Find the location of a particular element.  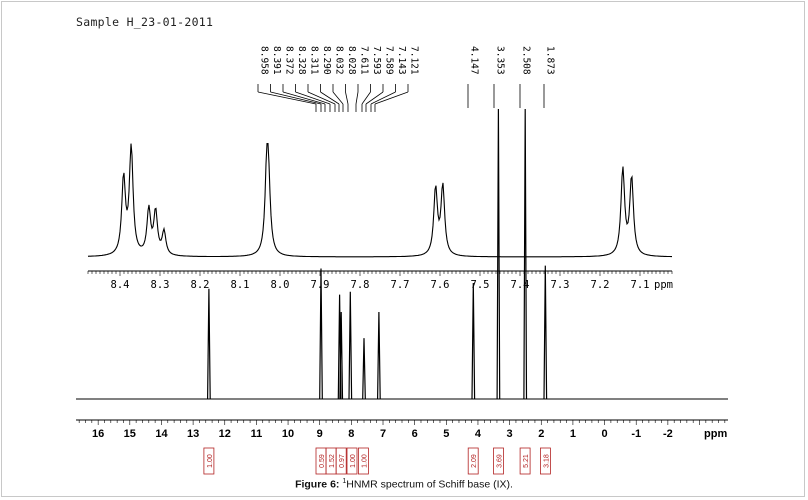

peak-label: 7.593 is located at coordinates (376, 60).